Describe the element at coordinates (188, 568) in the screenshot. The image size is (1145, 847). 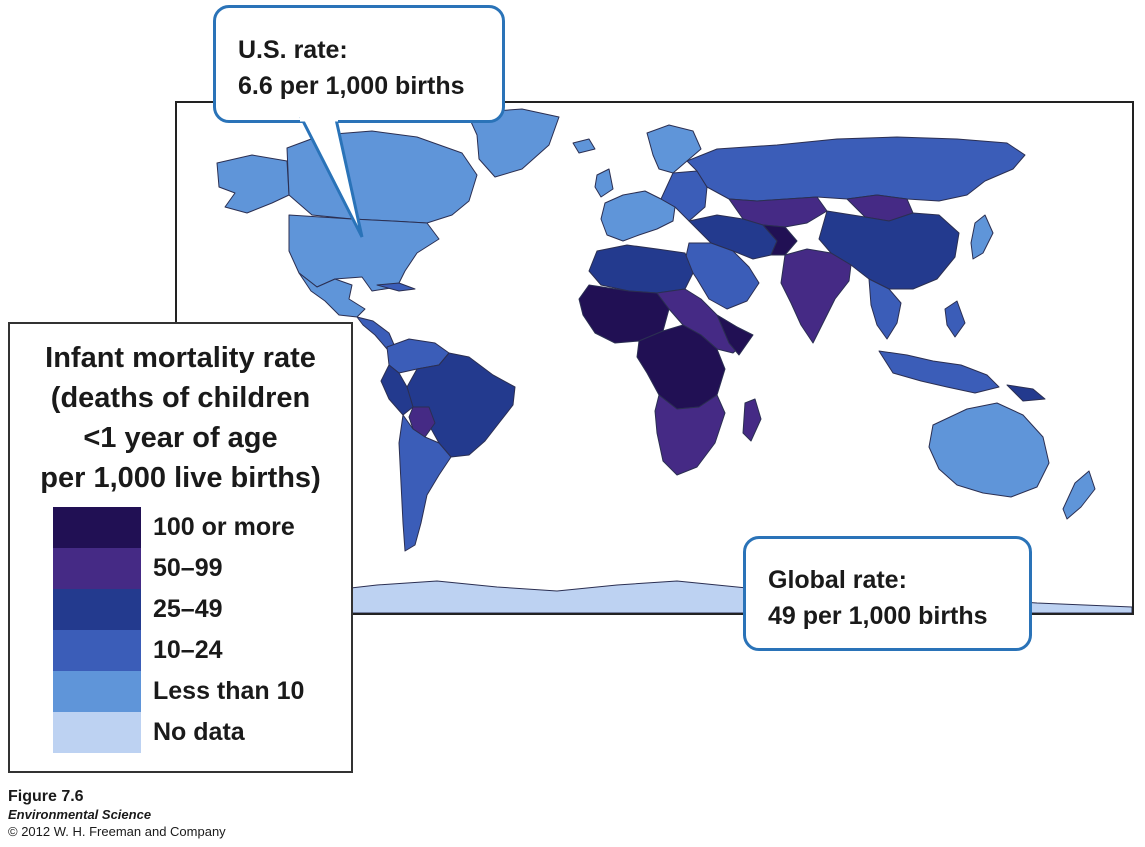
I see `legend-label: 50–99` at that location.